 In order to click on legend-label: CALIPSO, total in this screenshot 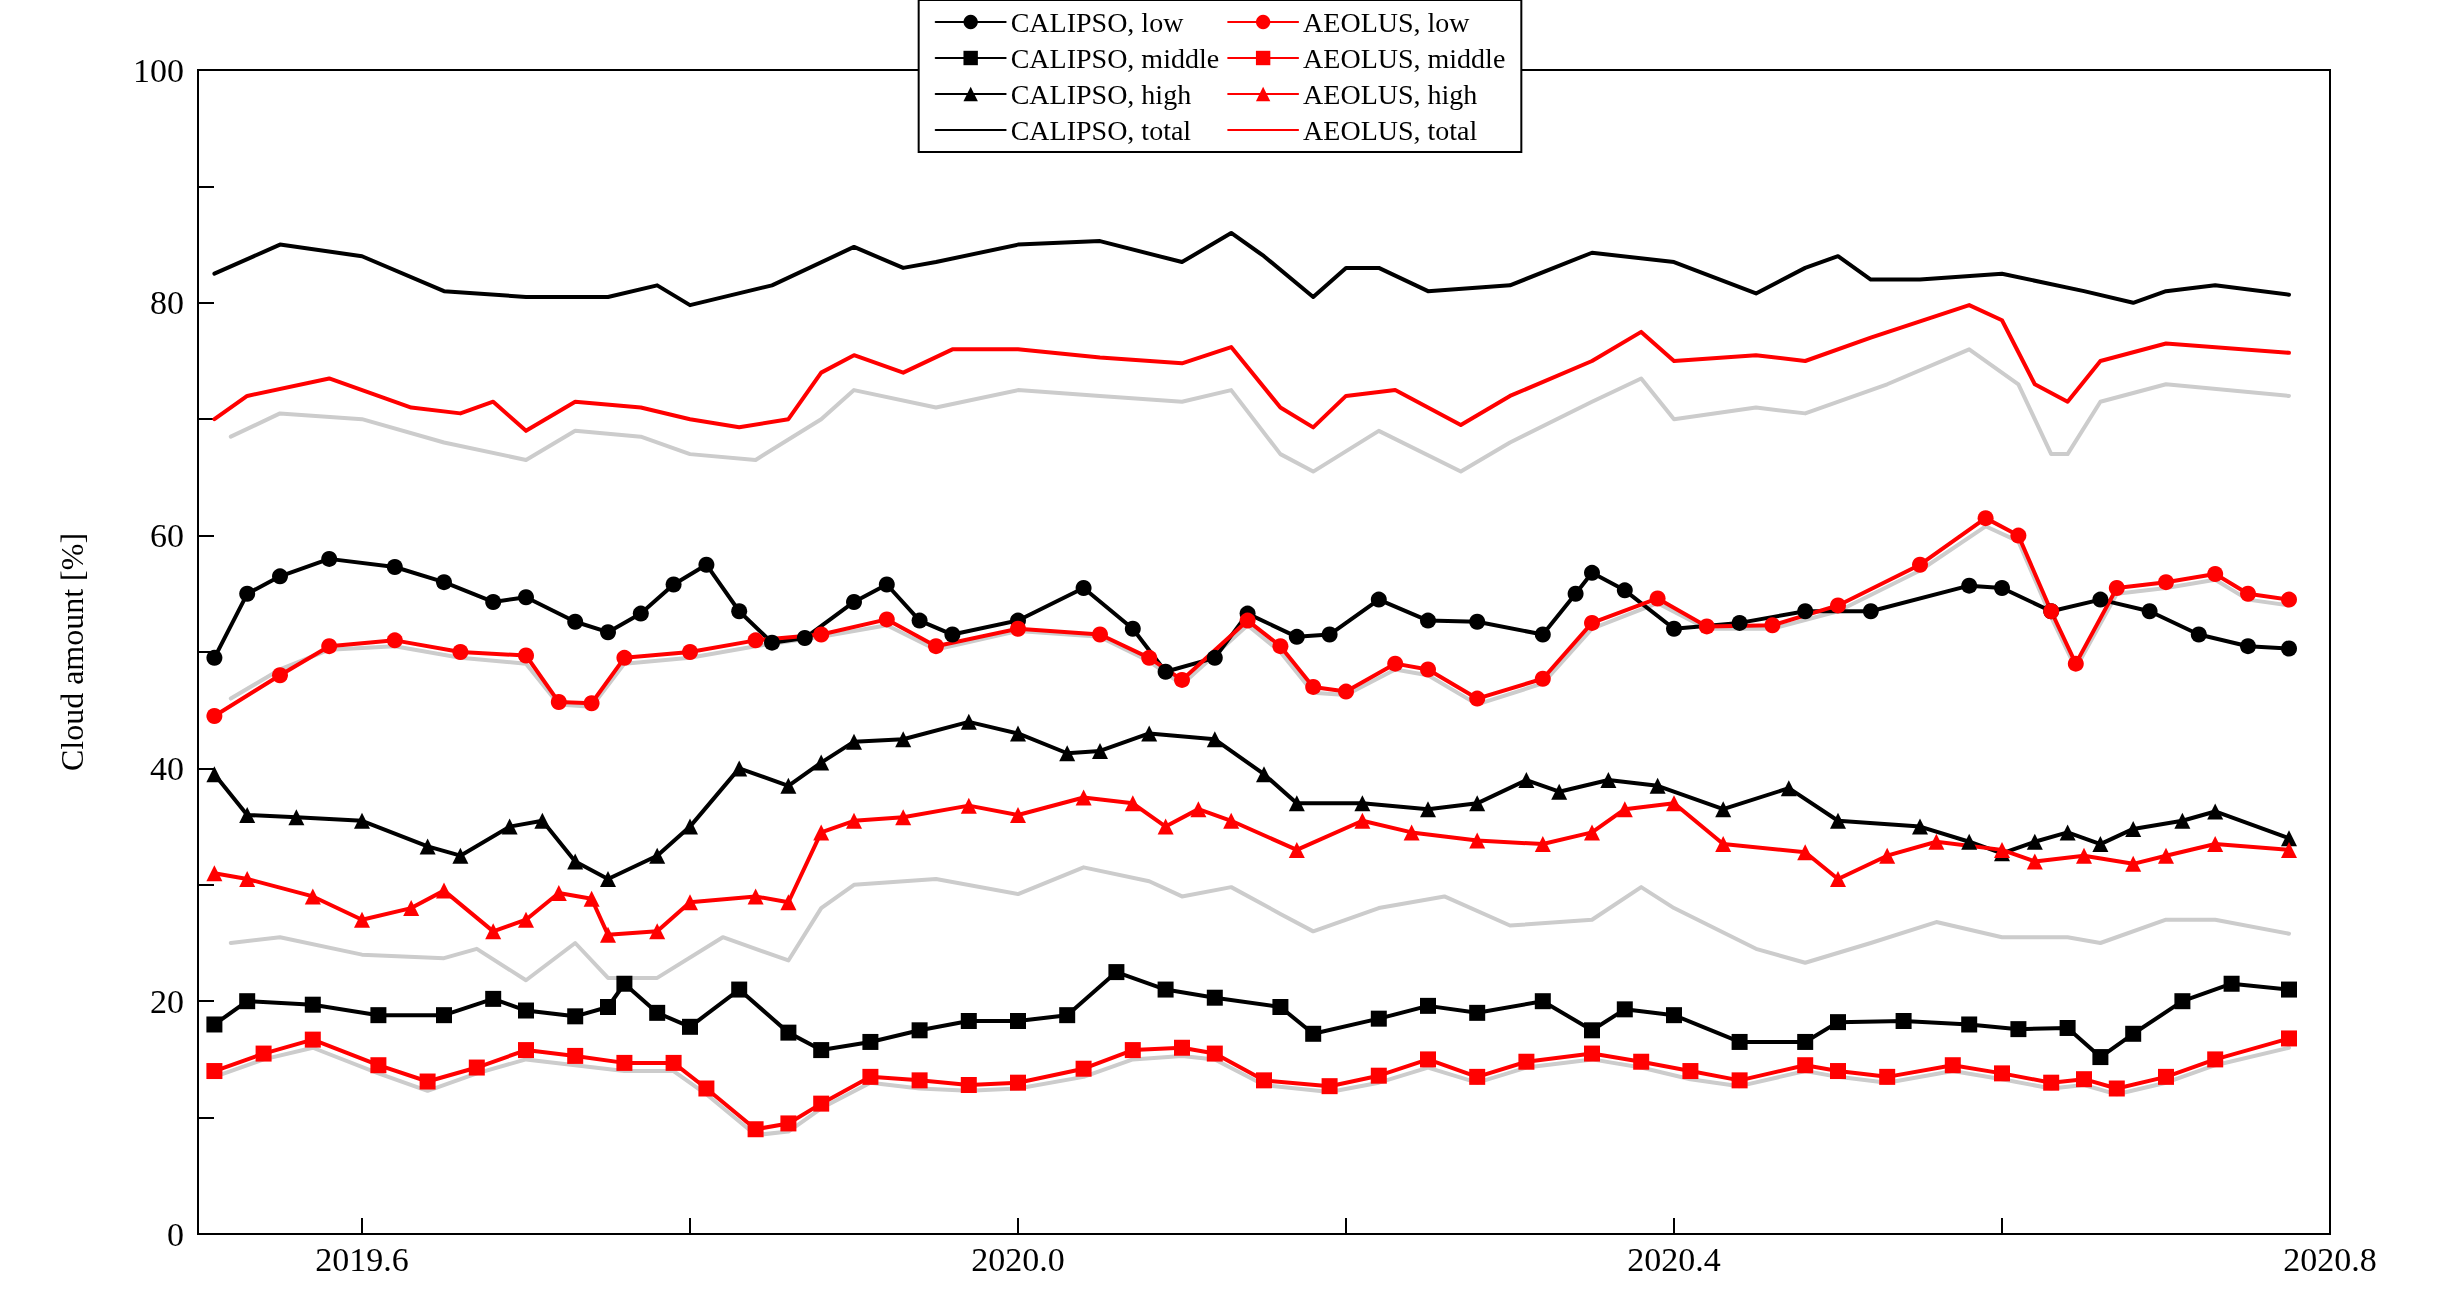, I will do `click(1101, 130)`.